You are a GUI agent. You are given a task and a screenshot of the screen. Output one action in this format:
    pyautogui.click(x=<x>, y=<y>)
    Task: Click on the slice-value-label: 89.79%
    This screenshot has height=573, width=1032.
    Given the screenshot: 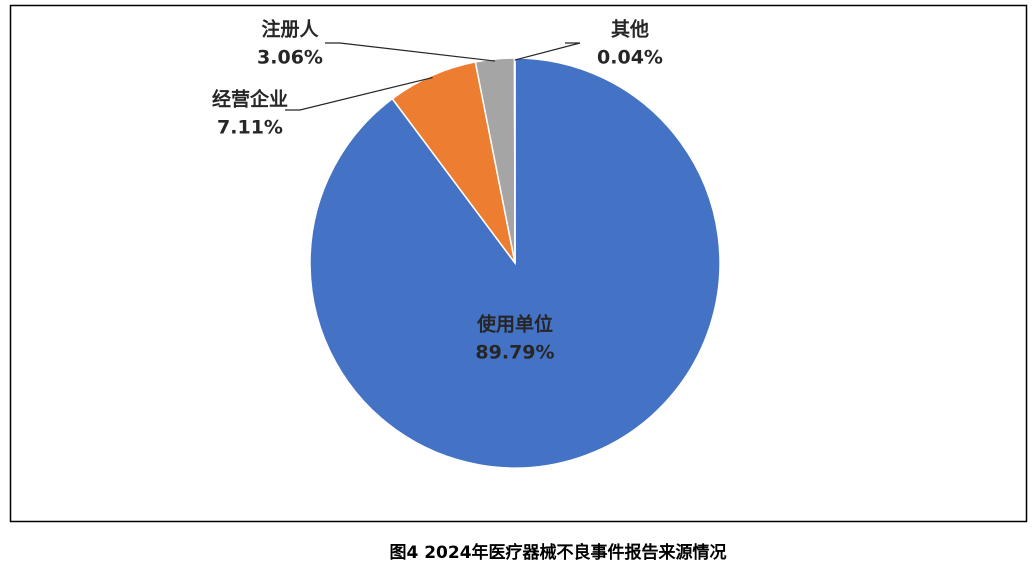 What is the action you would take?
    pyautogui.click(x=514, y=353)
    